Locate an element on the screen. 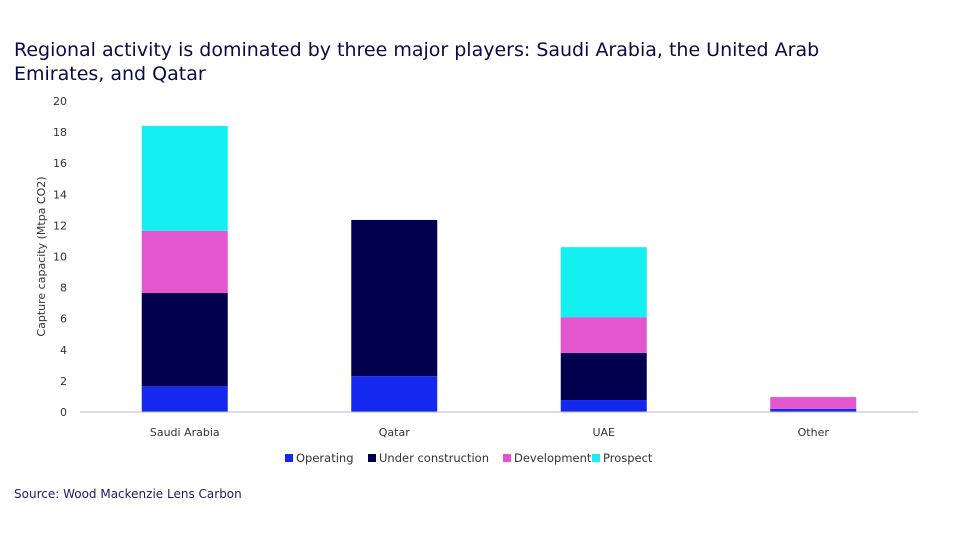 This screenshot has width=960, height=540. y-tick-label: 16 is located at coordinates (60, 163).